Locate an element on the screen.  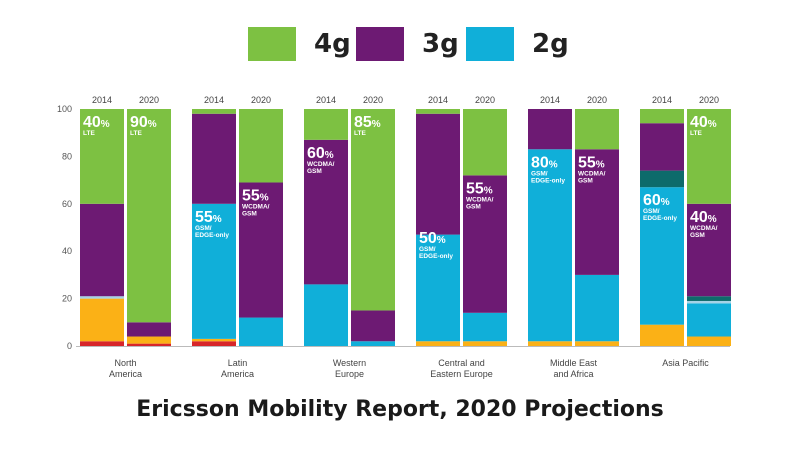
region-label: Asia Pacific is located at coordinates (685, 363).